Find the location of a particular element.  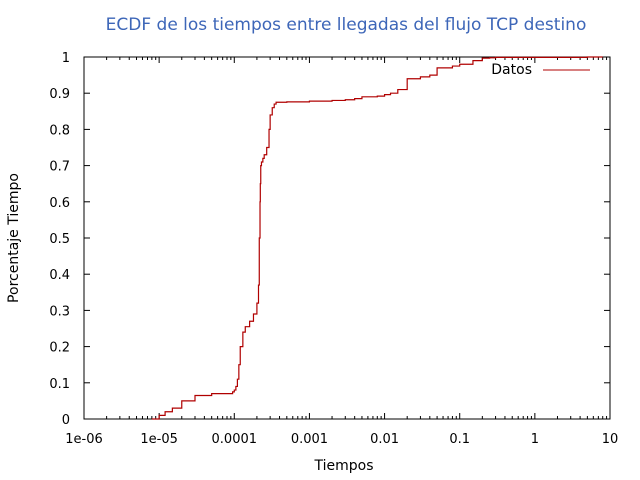

x-tick-label: 1e-06 is located at coordinates (84, 439).